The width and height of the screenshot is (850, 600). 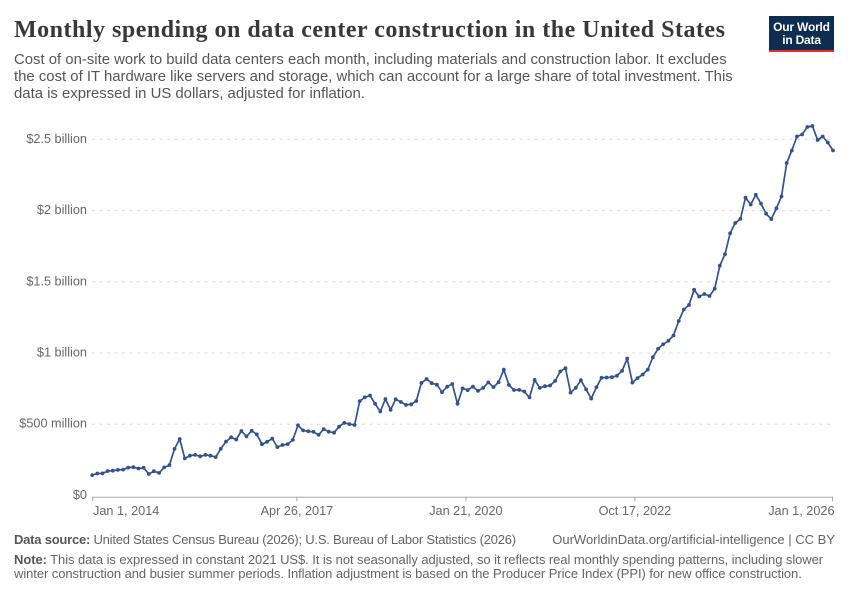 I want to click on svg-text: Jan 1, 2026, so click(x=801, y=511).